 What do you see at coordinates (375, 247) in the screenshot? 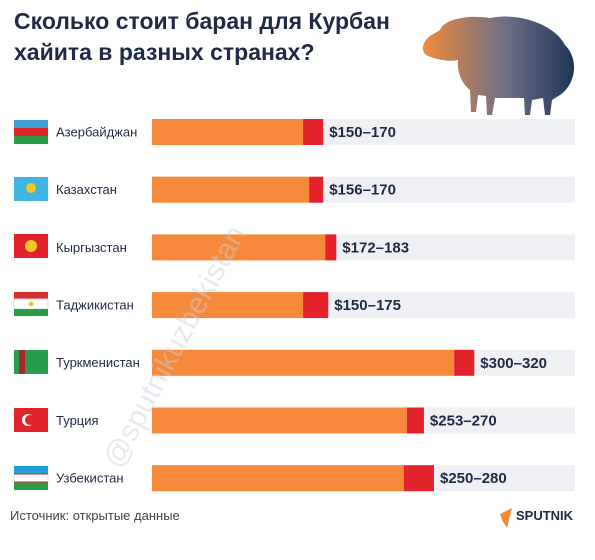
I see `value-label: $172–183` at bounding box center [375, 247].